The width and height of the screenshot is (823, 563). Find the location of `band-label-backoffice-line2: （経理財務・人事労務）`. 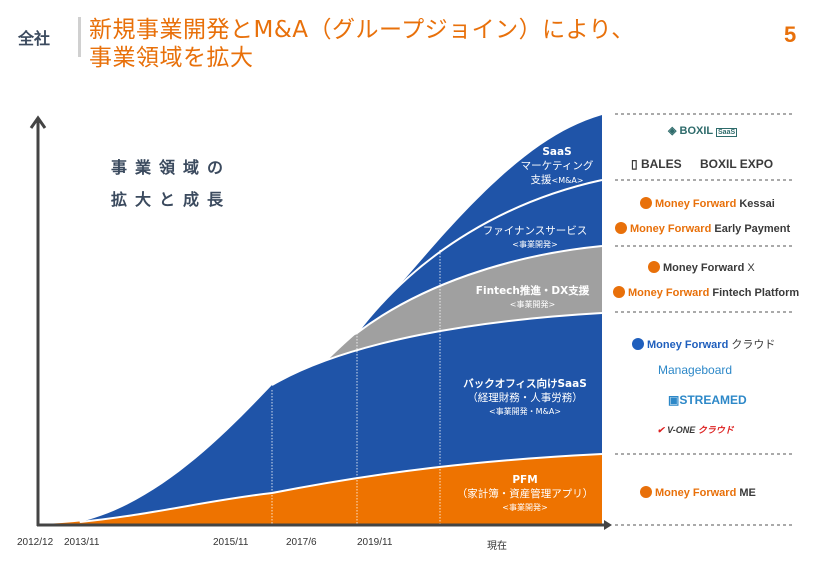

band-label-backoffice-line2: （経理財務・人事労務） is located at coordinates (525, 398).